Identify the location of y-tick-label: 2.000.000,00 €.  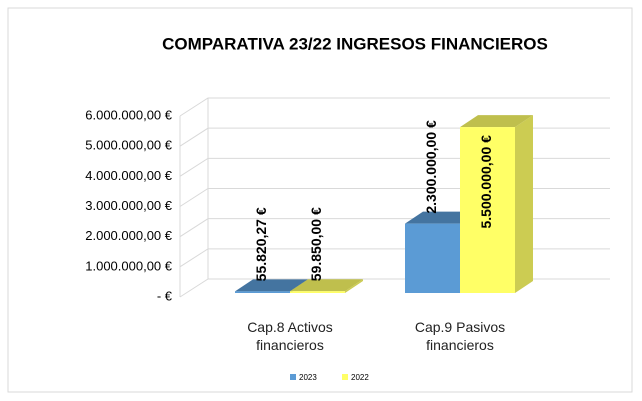
(129, 235).